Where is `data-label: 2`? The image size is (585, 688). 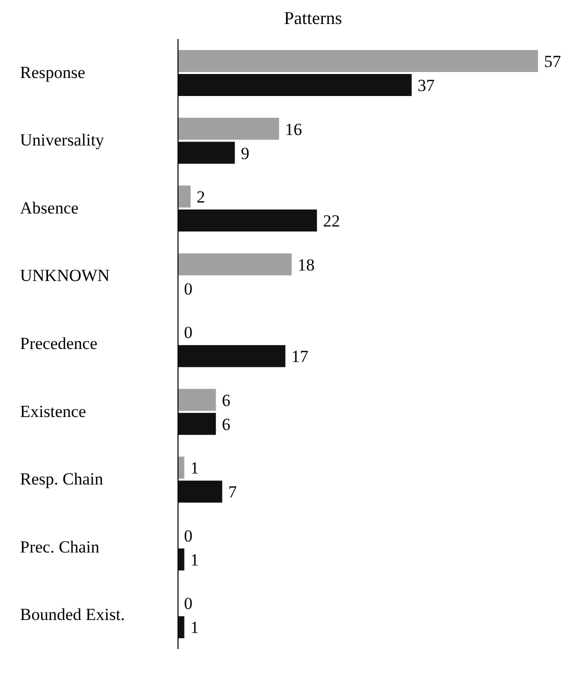 data-label: 2 is located at coordinates (201, 197).